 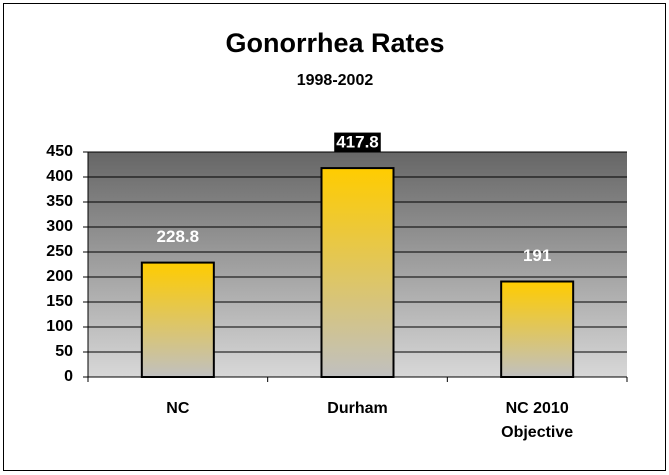 I want to click on y-tick-label: 50, so click(x=64, y=351).